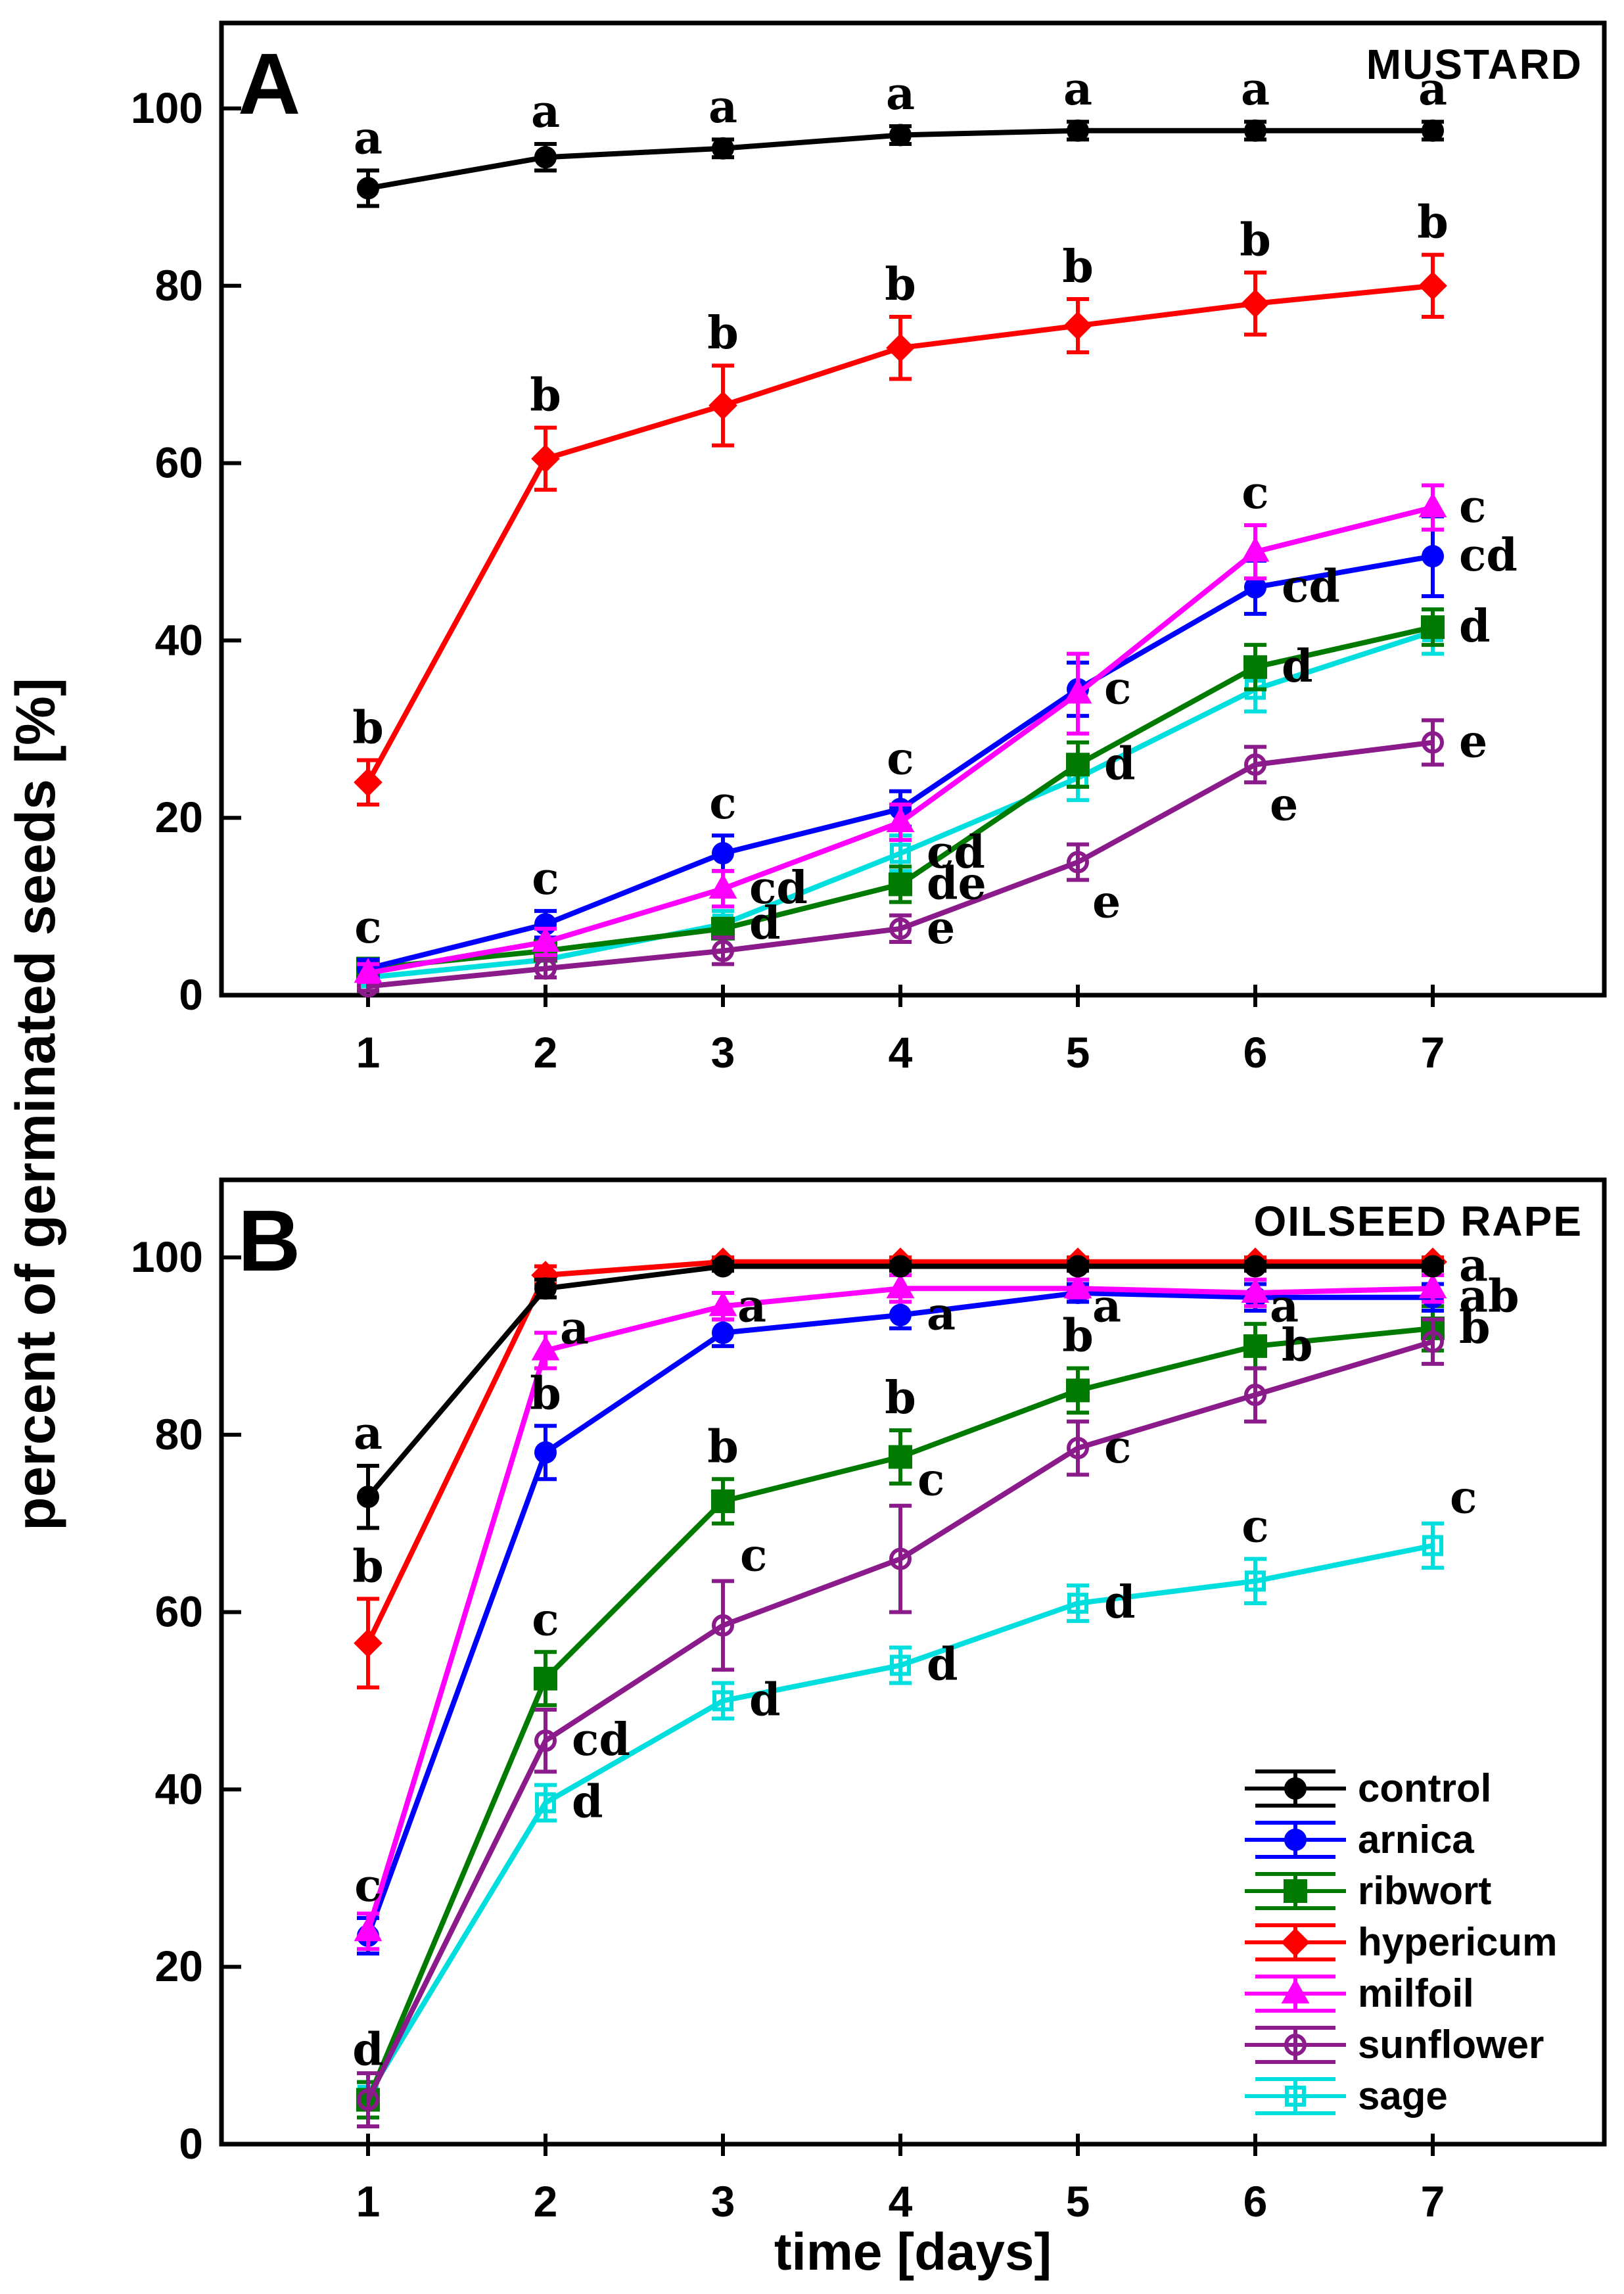  I want to click on series-control, so click(901, 1392).